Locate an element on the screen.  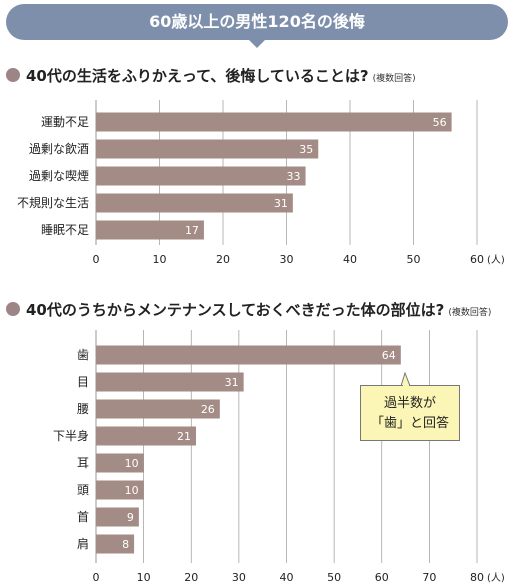
chart2-title: 40代のうちからメンテナンスしておくべきだった体の部位は? is located at coordinates (235, 309).